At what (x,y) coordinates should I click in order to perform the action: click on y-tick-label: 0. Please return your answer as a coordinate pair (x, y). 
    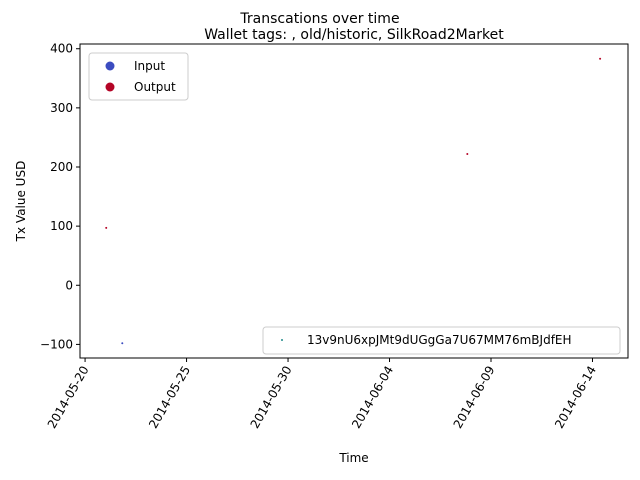
    Looking at the image, I should click on (69, 285).